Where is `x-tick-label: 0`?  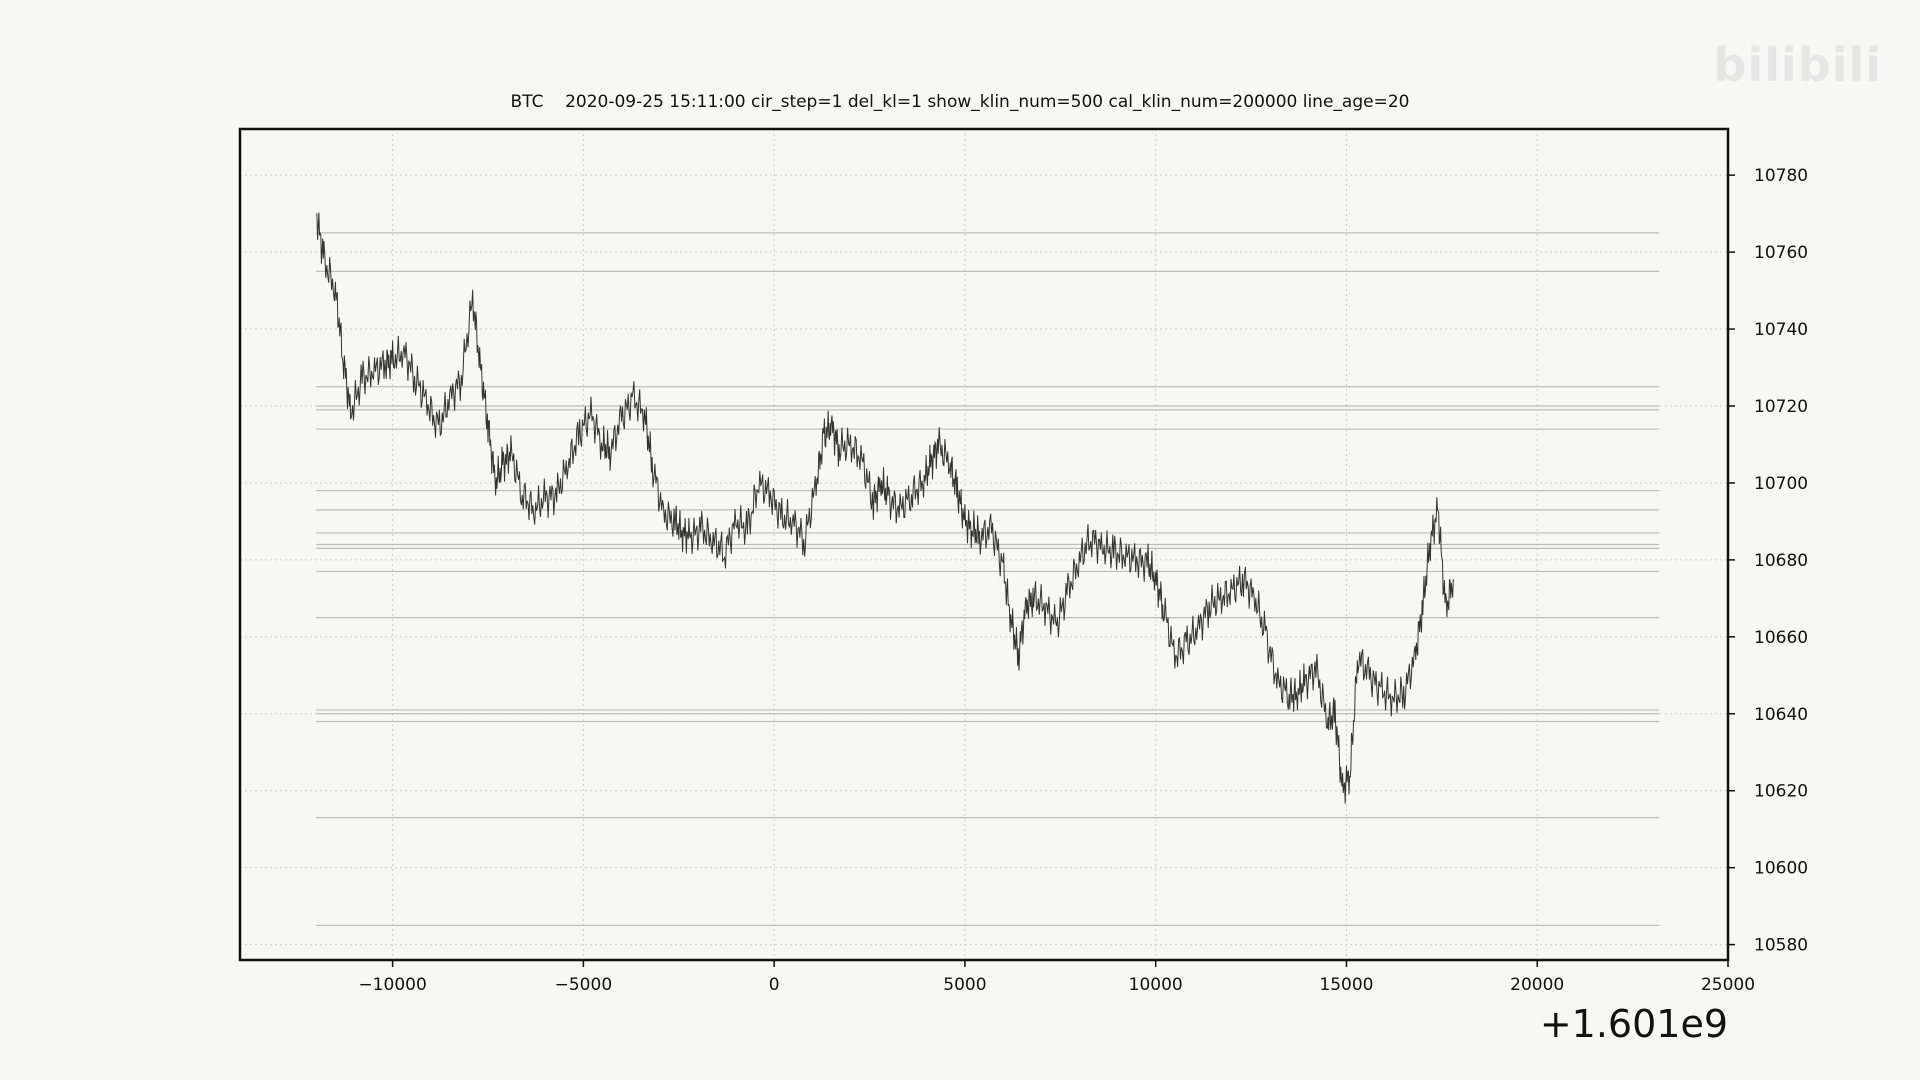
x-tick-label: 0 is located at coordinates (774, 985).